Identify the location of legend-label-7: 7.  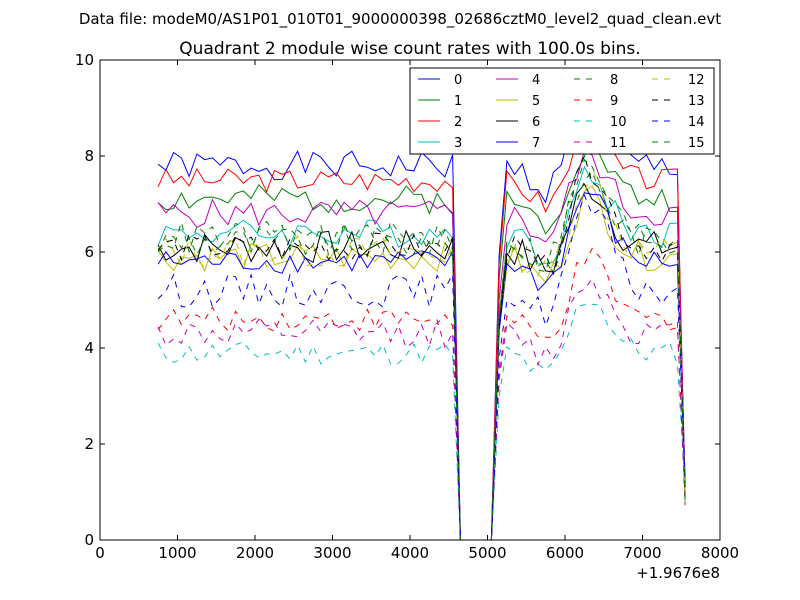
(536, 143).